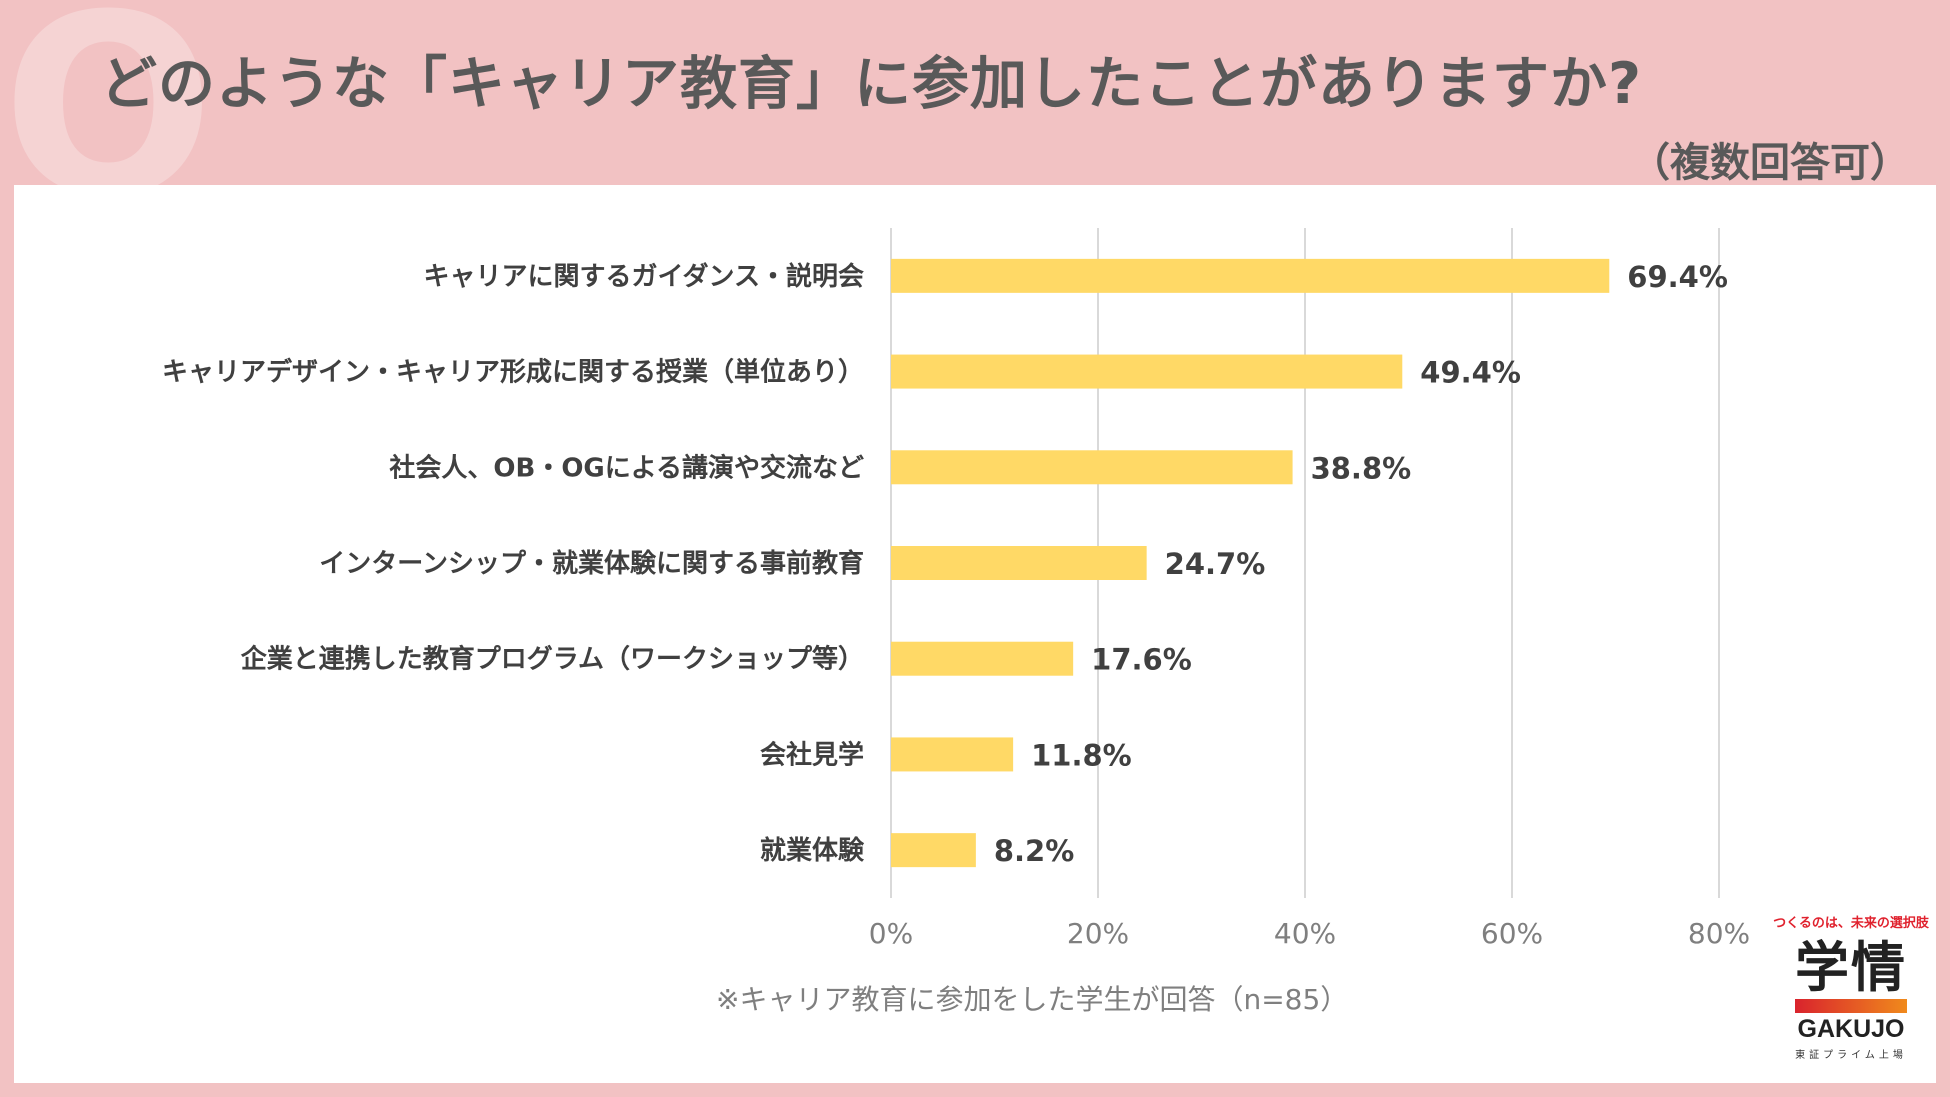  I want to click on value-label: 11.8%, so click(1081, 755).